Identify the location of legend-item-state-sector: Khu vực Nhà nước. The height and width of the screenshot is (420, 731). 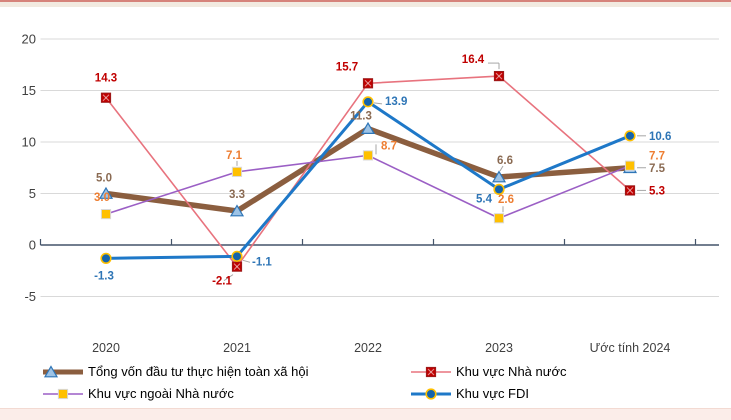
(488, 371).